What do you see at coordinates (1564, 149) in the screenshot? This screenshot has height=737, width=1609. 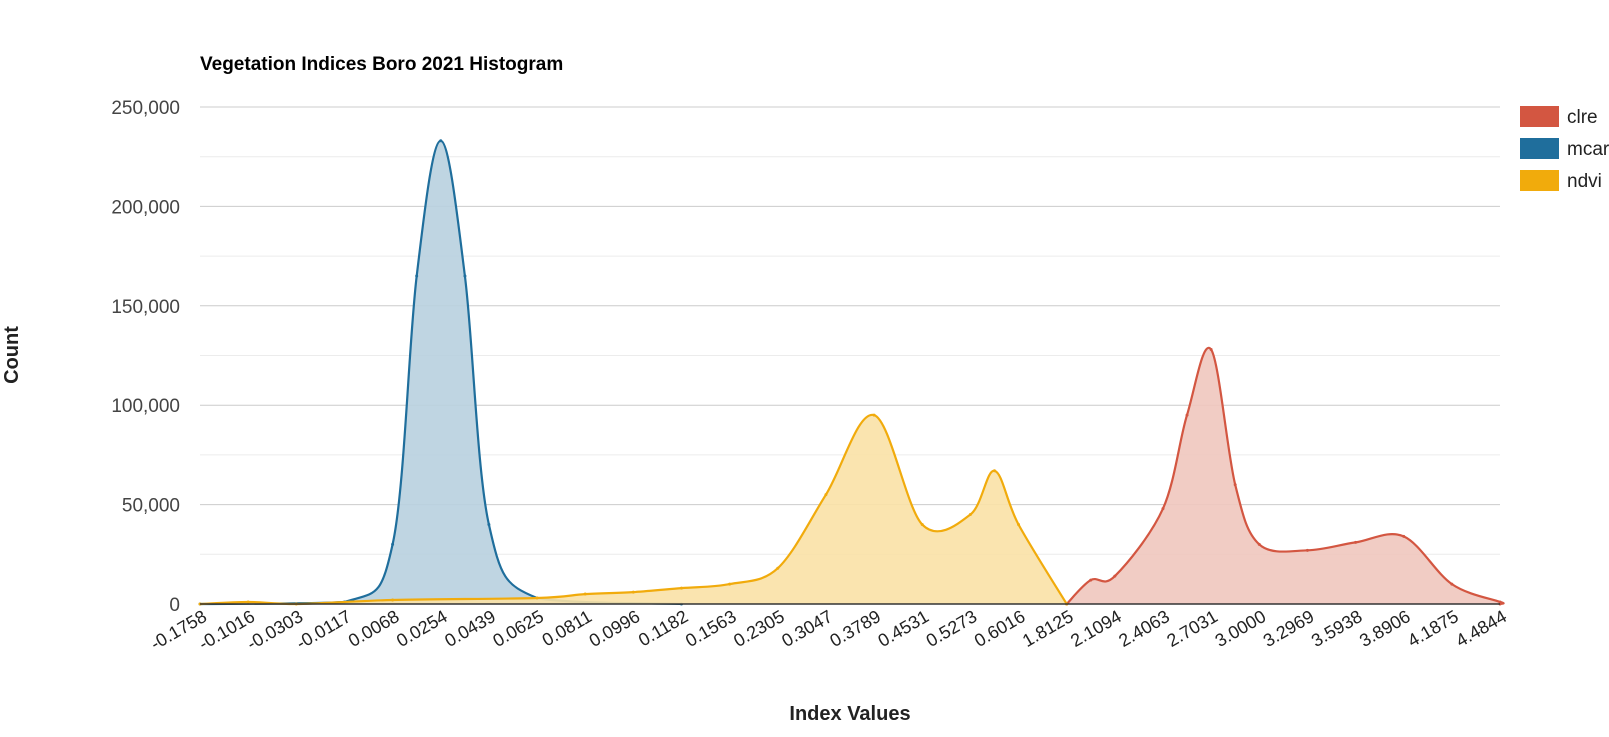 I see `legend: clre mcari ndvi` at bounding box center [1564, 149].